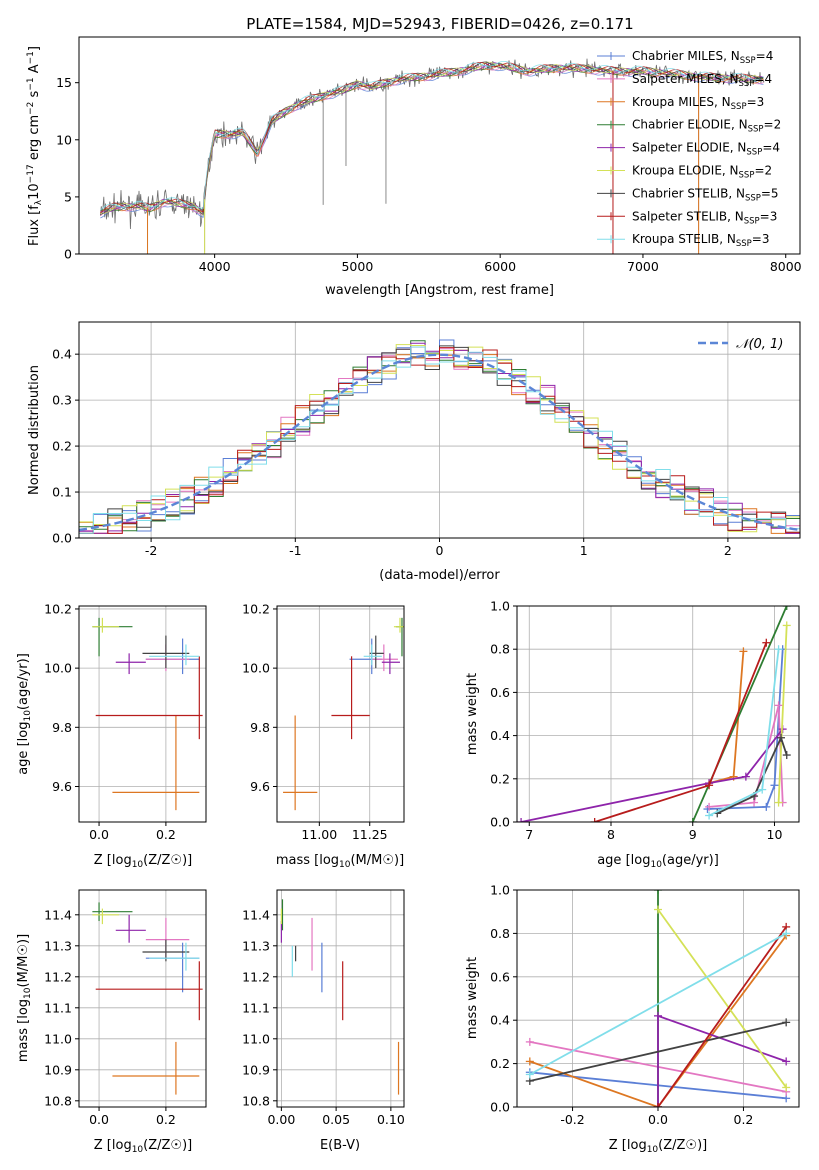  What do you see at coordinates (256, 945) in the screenshot?
I see `y-tick-label: 11.3` at bounding box center [256, 945].